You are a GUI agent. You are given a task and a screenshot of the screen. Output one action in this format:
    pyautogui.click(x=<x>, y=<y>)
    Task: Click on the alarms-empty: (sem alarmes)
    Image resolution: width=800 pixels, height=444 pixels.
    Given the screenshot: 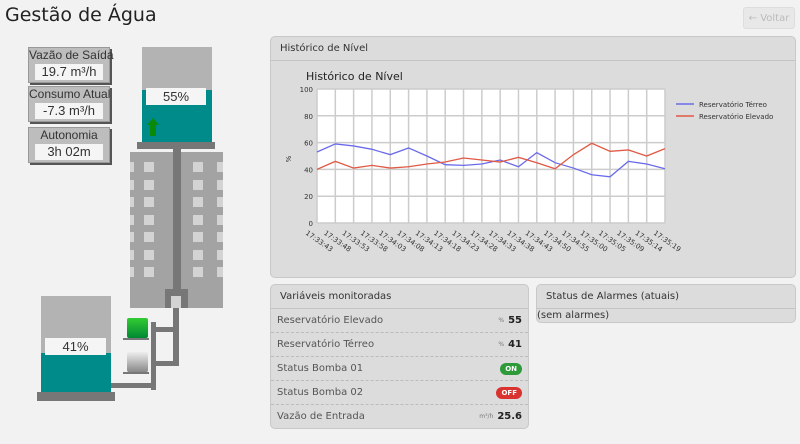 What is the action you would take?
    pyautogui.click(x=573, y=315)
    